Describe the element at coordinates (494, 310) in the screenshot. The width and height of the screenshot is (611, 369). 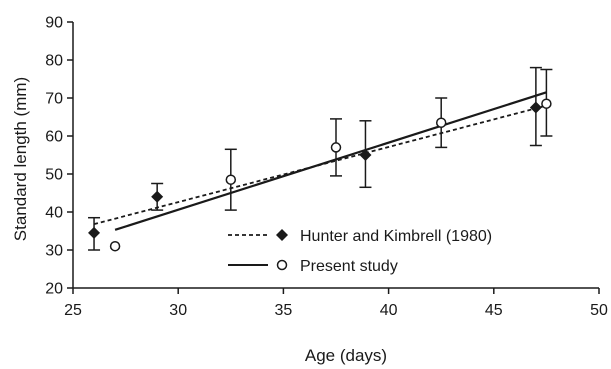
I see `x-tick-label: 45` at that location.